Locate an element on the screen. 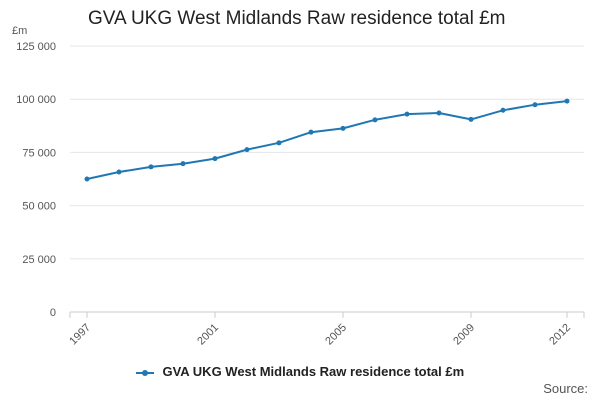 This screenshot has width=600, height=400. y-tick-label: 50 000 is located at coordinates (39, 207).